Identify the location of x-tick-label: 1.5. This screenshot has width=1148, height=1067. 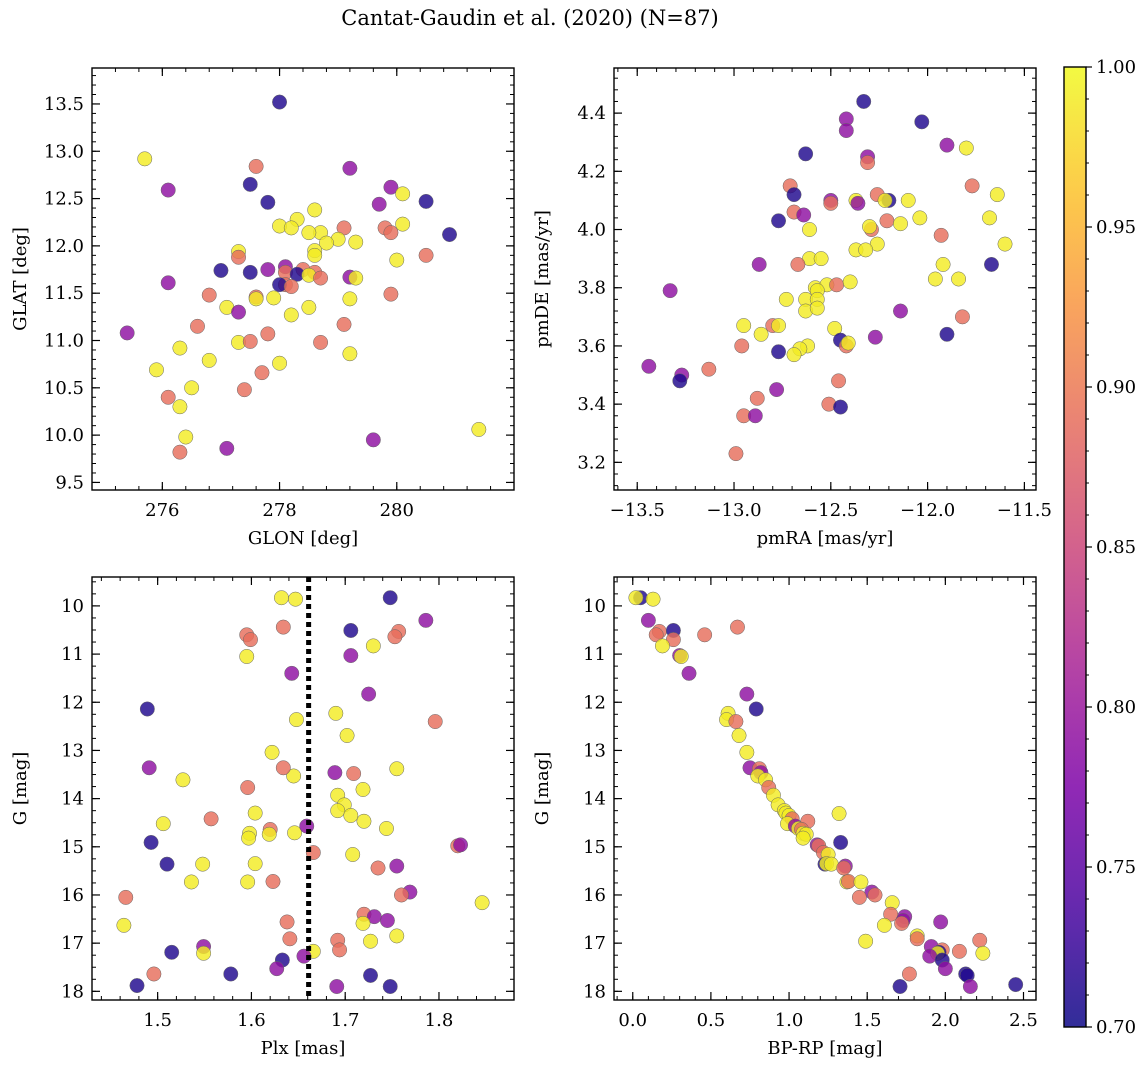
(157, 1020).